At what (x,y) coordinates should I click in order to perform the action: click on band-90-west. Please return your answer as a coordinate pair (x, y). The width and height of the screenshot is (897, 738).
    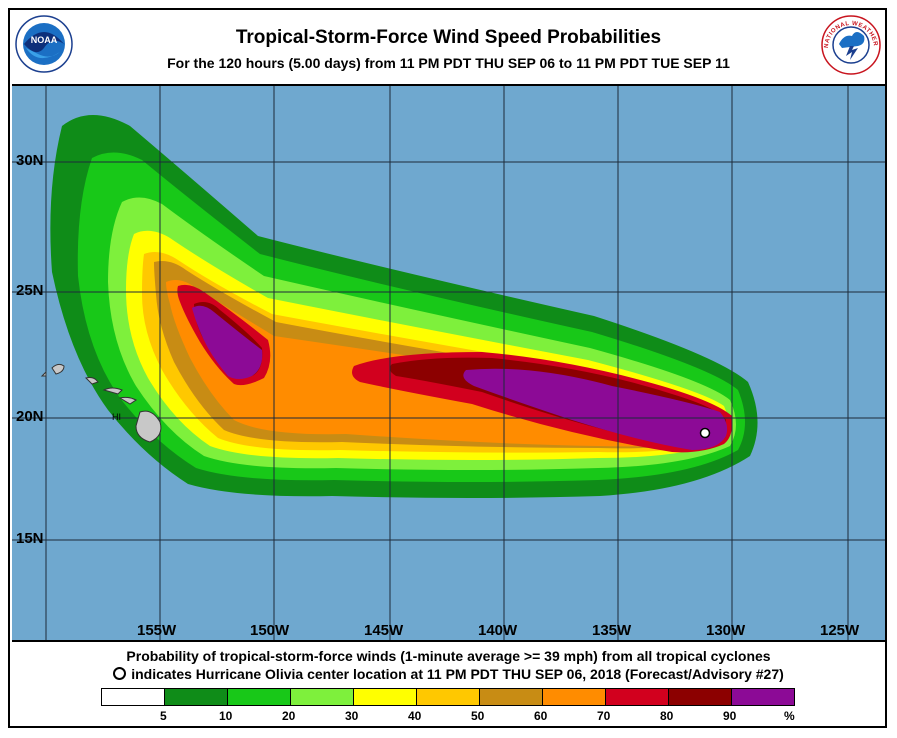
    Looking at the image, I should click on (227, 342).